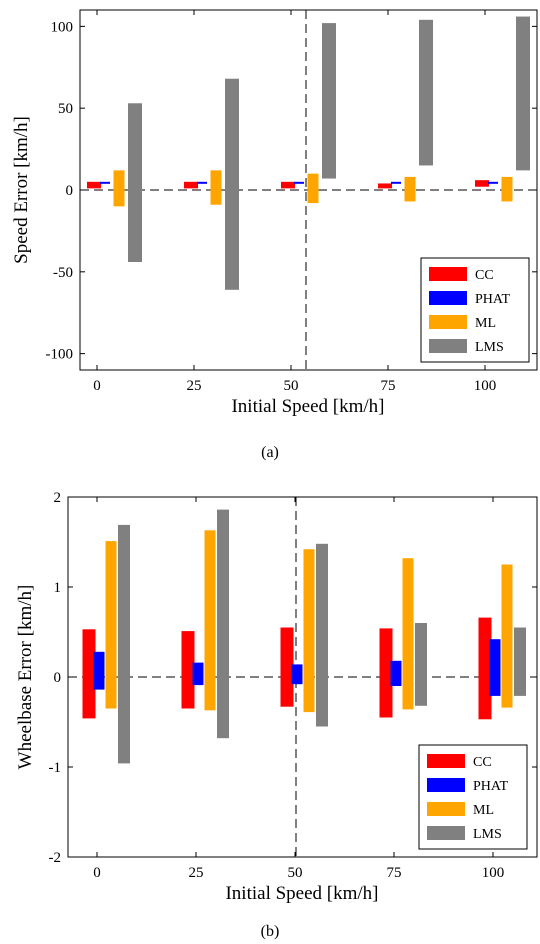 The width and height of the screenshot is (540, 944). Describe the element at coordinates (62, 27) in the screenshot. I see `y-tick-label: 100` at that location.